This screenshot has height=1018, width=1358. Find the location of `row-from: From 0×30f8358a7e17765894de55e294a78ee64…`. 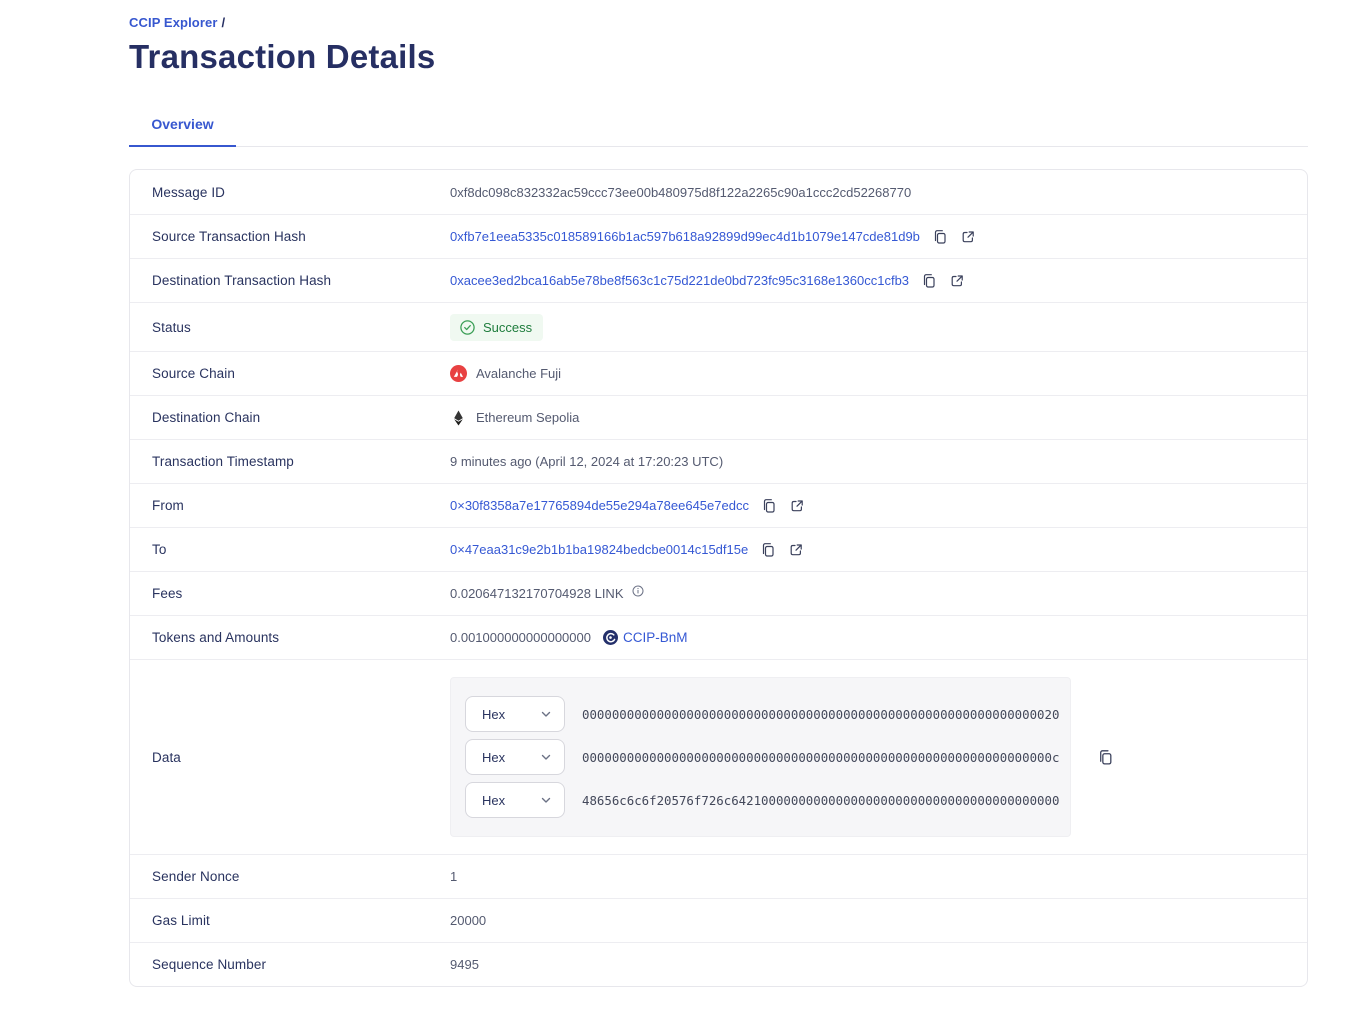

row-from: From 0×30f8358a7e17765894de55e294a78ee64… is located at coordinates (718, 505).